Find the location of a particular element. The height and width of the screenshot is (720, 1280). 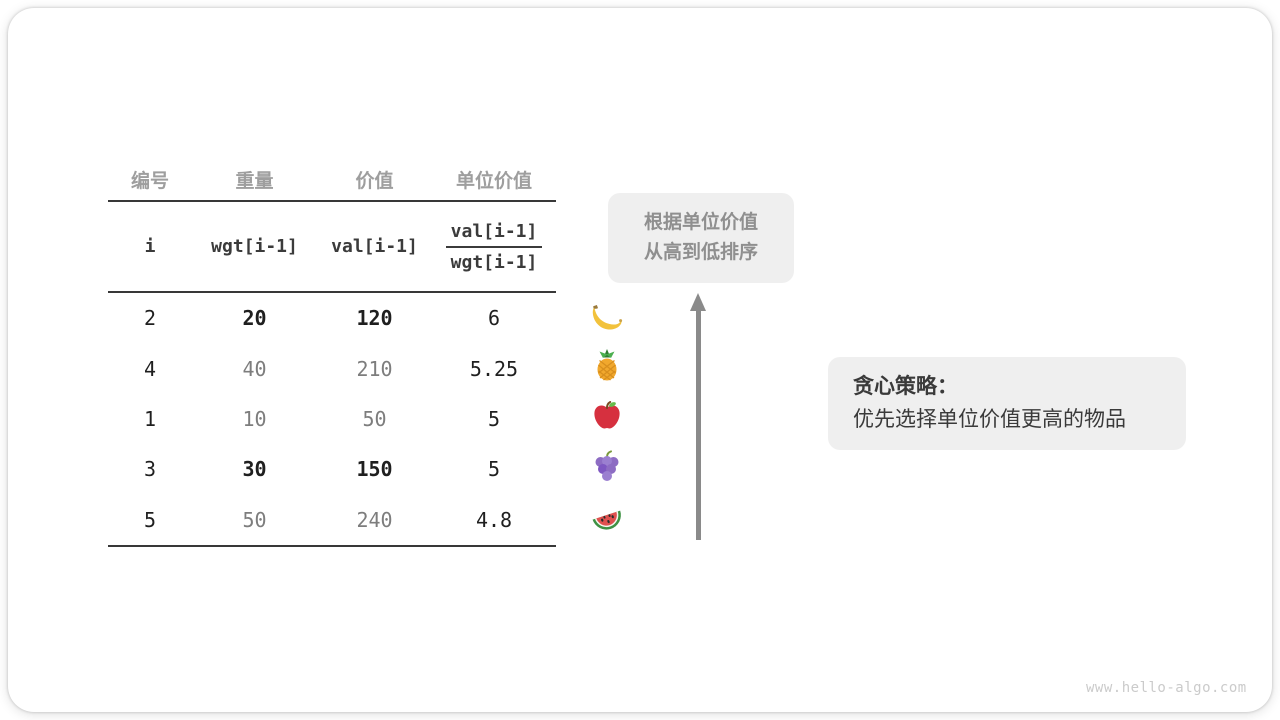

banana-icon is located at coordinates (607, 315).